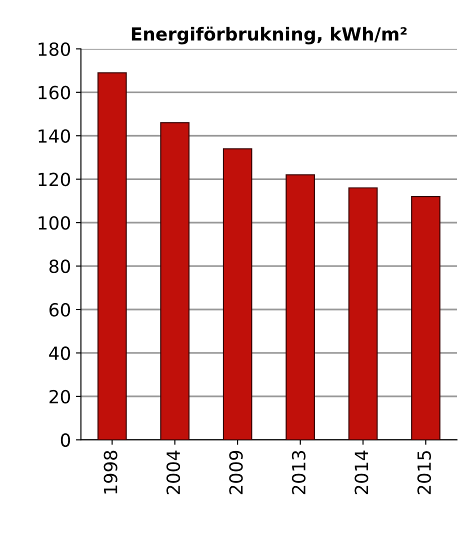  What do you see at coordinates (54, 223) in the screenshot?
I see `y-tick-label: 100` at bounding box center [54, 223].